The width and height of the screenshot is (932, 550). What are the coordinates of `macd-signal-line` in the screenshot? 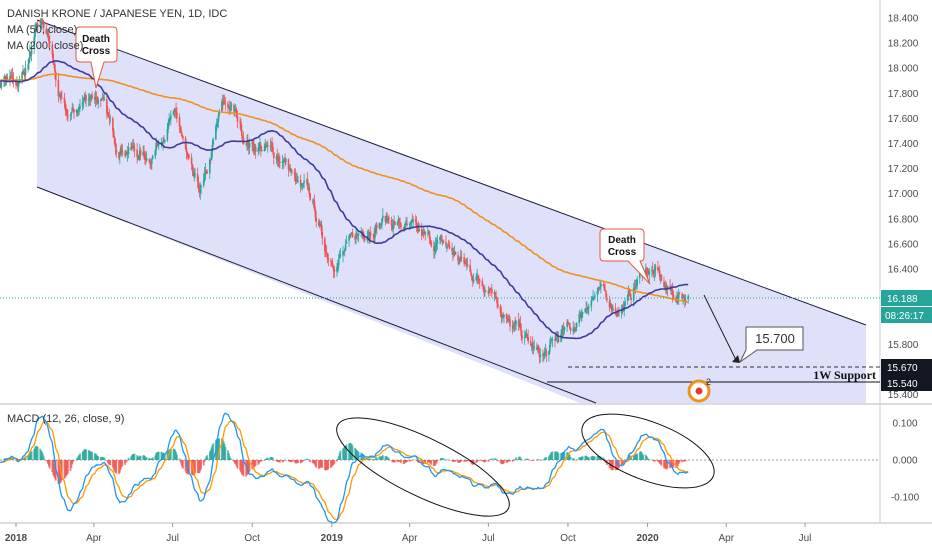 It's located at (344, 470).